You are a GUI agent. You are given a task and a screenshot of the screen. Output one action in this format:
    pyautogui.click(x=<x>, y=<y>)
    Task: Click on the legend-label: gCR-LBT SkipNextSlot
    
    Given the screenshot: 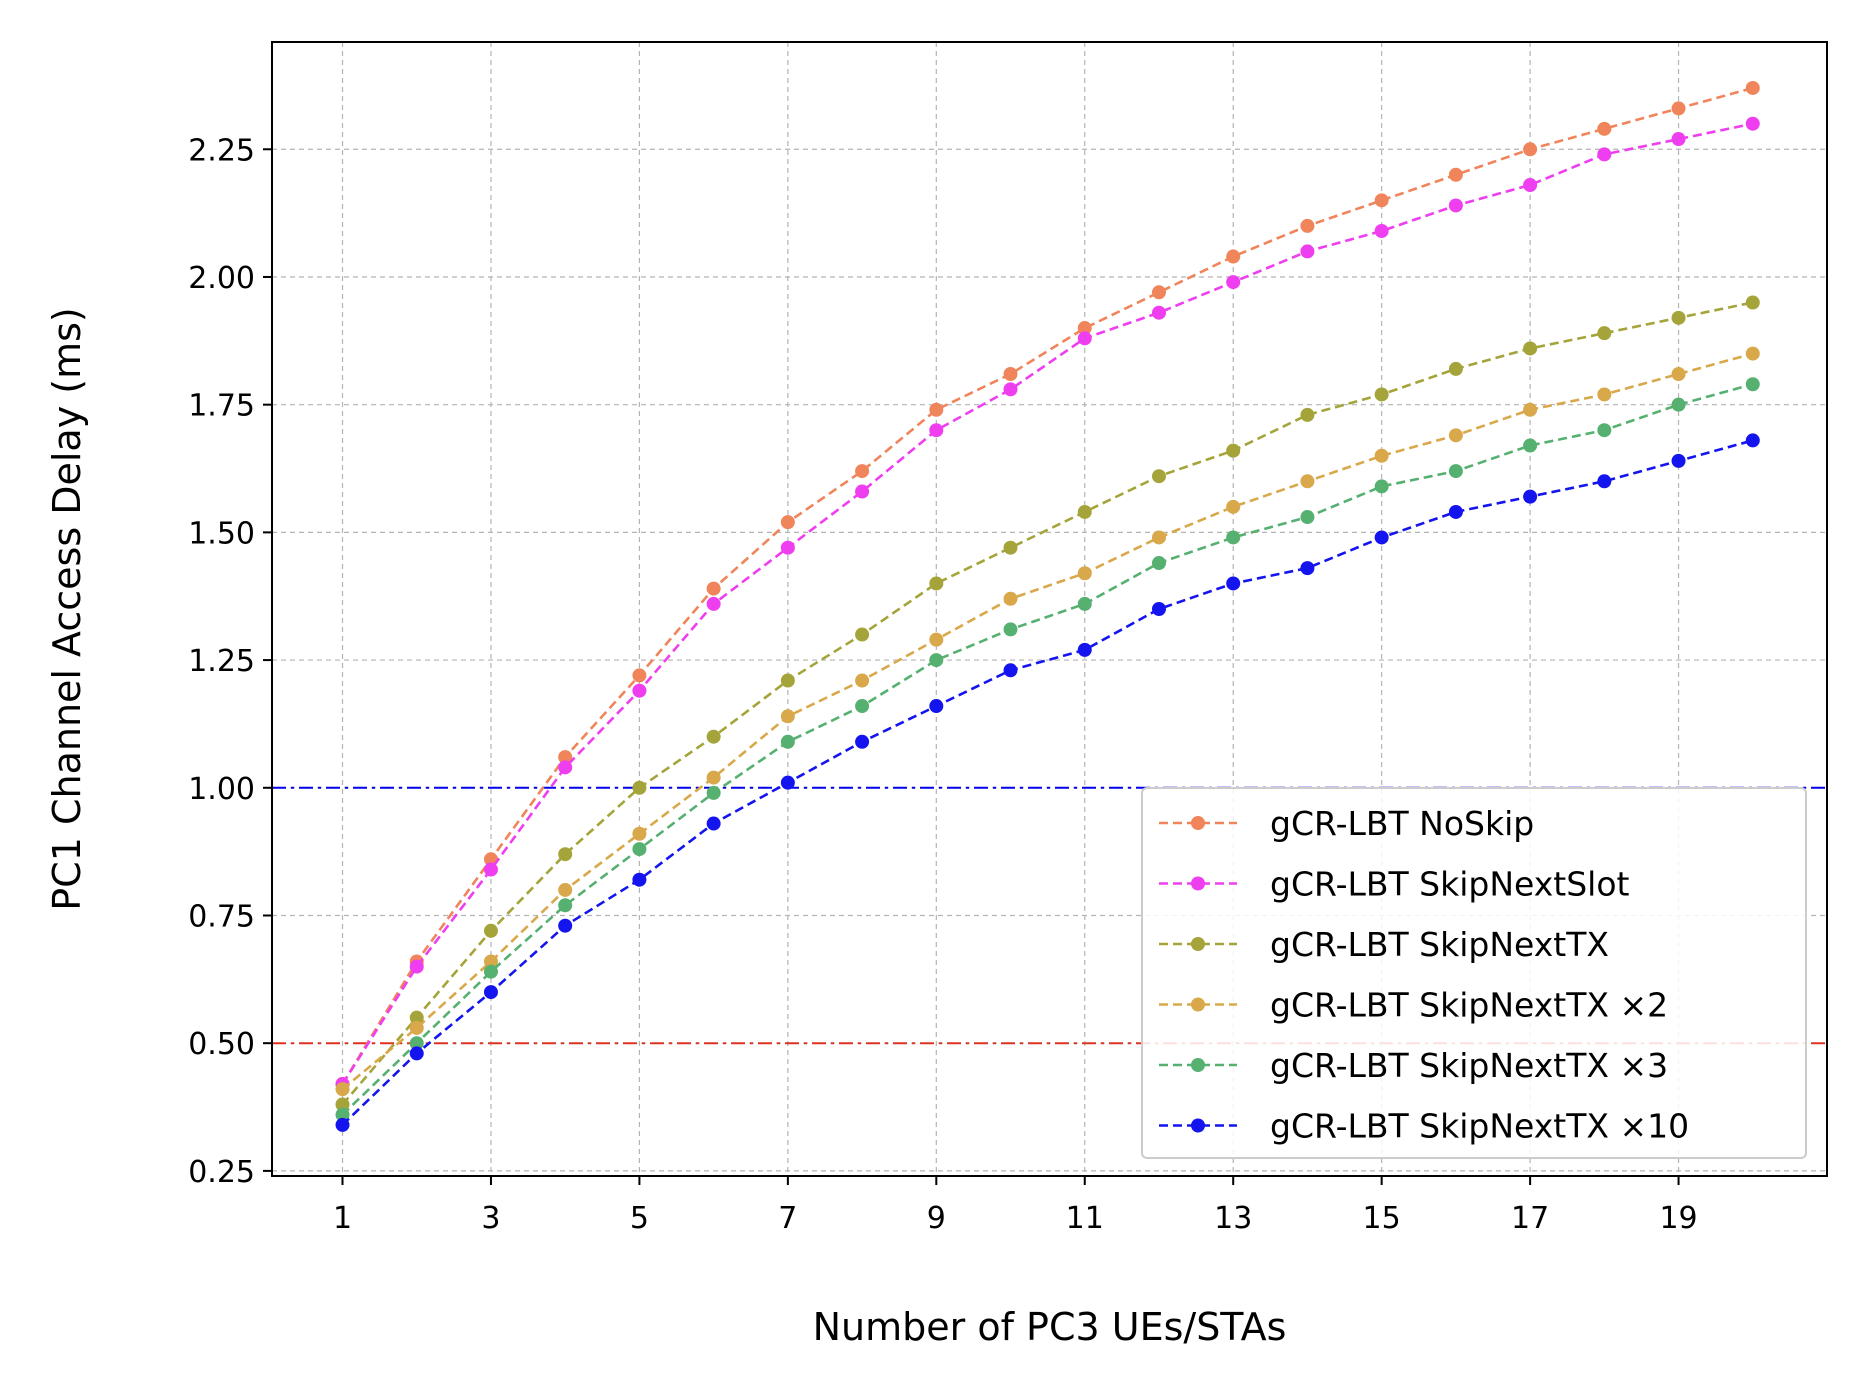 What is the action you would take?
    pyautogui.click(x=1450, y=884)
    